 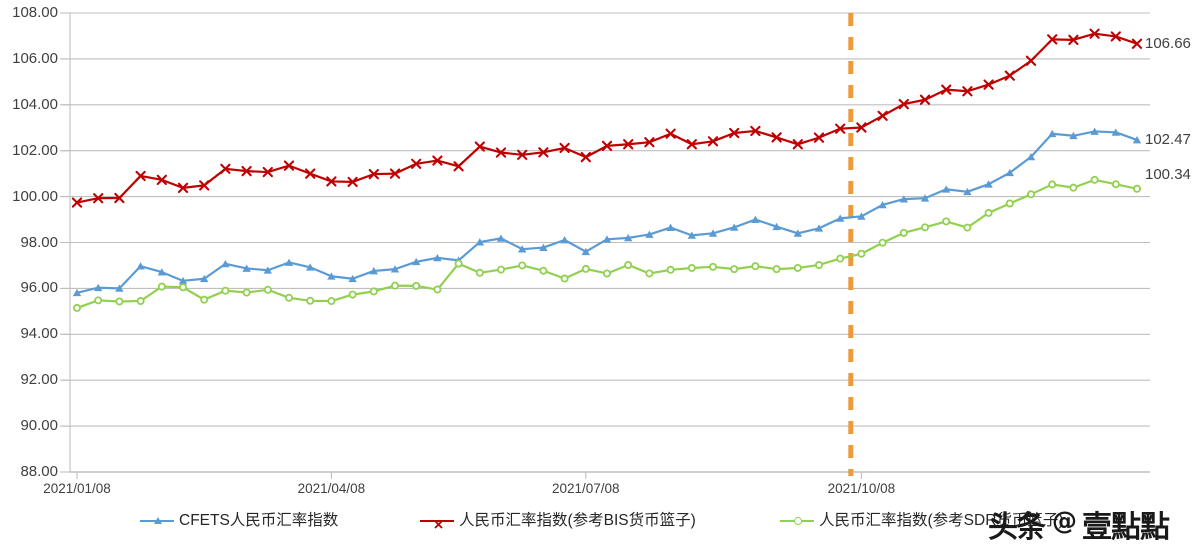 I want to click on y-axis-tick-label: 102.00, so click(x=35, y=150).